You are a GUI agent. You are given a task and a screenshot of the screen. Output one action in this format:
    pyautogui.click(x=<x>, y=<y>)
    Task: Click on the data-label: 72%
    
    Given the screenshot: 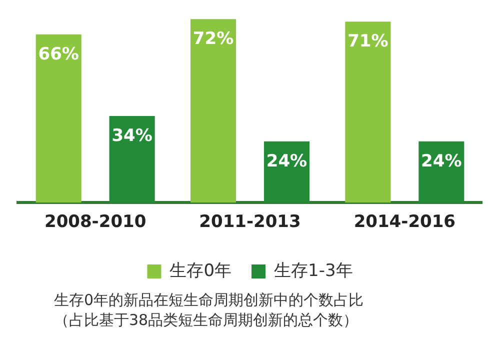 What is the action you would take?
    pyautogui.click(x=213, y=39)
    